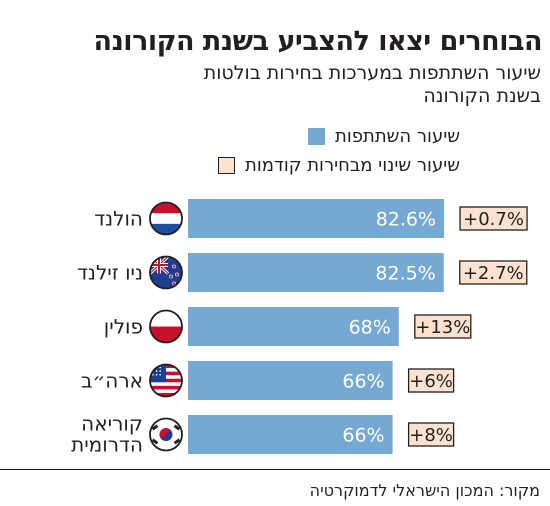 This screenshot has width=550, height=506. I want to click on change-value-label: +2.7%, so click(493, 273).